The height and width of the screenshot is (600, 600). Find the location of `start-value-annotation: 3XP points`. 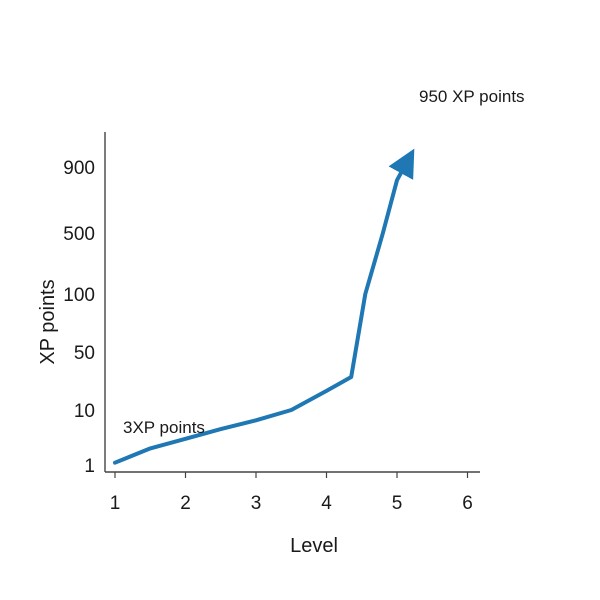

start-value-annotation: 3XP points is located at coordinates (164, 427).